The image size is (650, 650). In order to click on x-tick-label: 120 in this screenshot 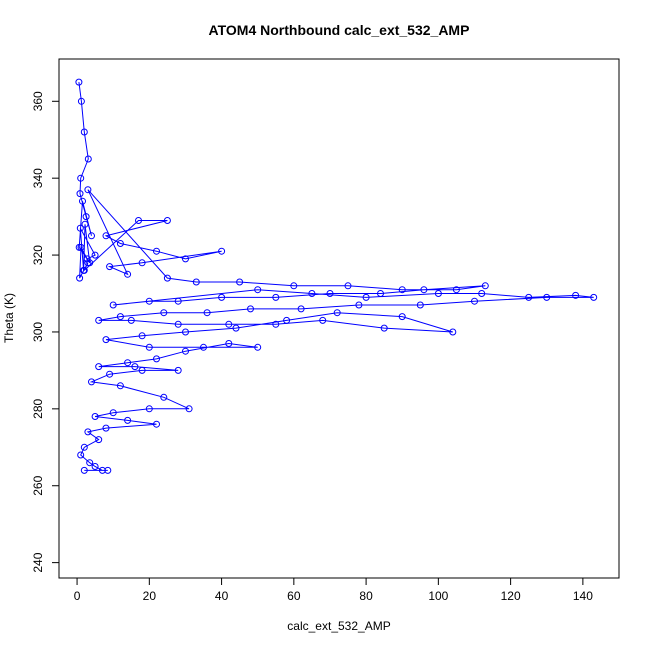, I will do `click(511, 596)`.